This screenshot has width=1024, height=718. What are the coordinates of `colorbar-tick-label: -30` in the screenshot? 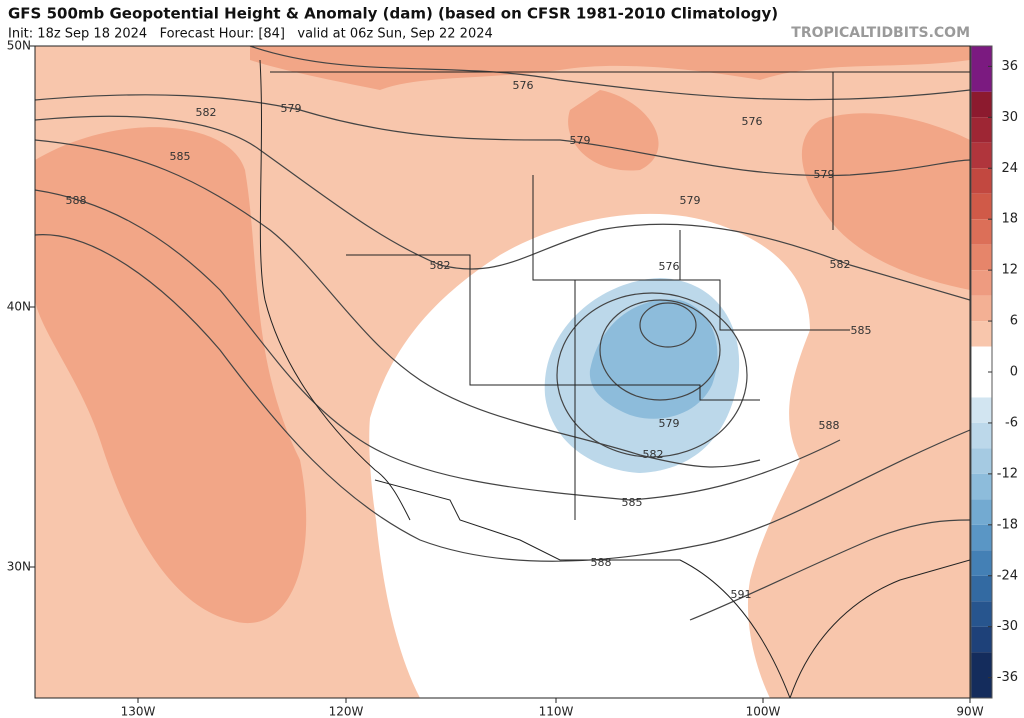 It's located at (1007, 626).